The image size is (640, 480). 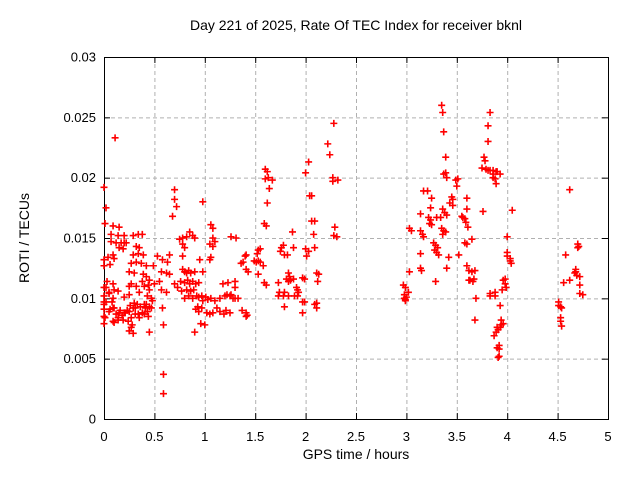 What do you see at coordinates (406, 436) in the screenshot?
I see `svg-text: 3` at bounding box center [406, 436].